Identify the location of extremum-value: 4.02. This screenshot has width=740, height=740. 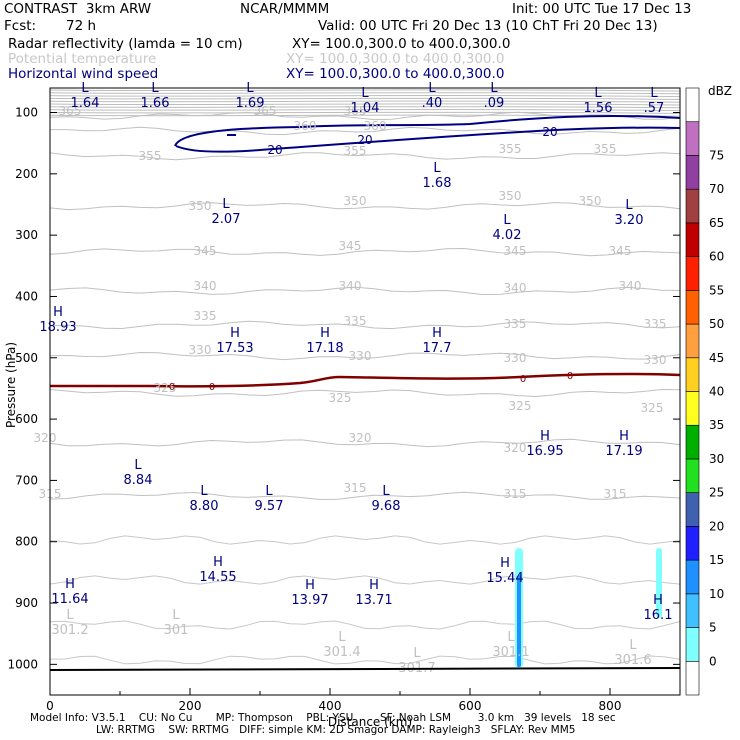
(507, 235).